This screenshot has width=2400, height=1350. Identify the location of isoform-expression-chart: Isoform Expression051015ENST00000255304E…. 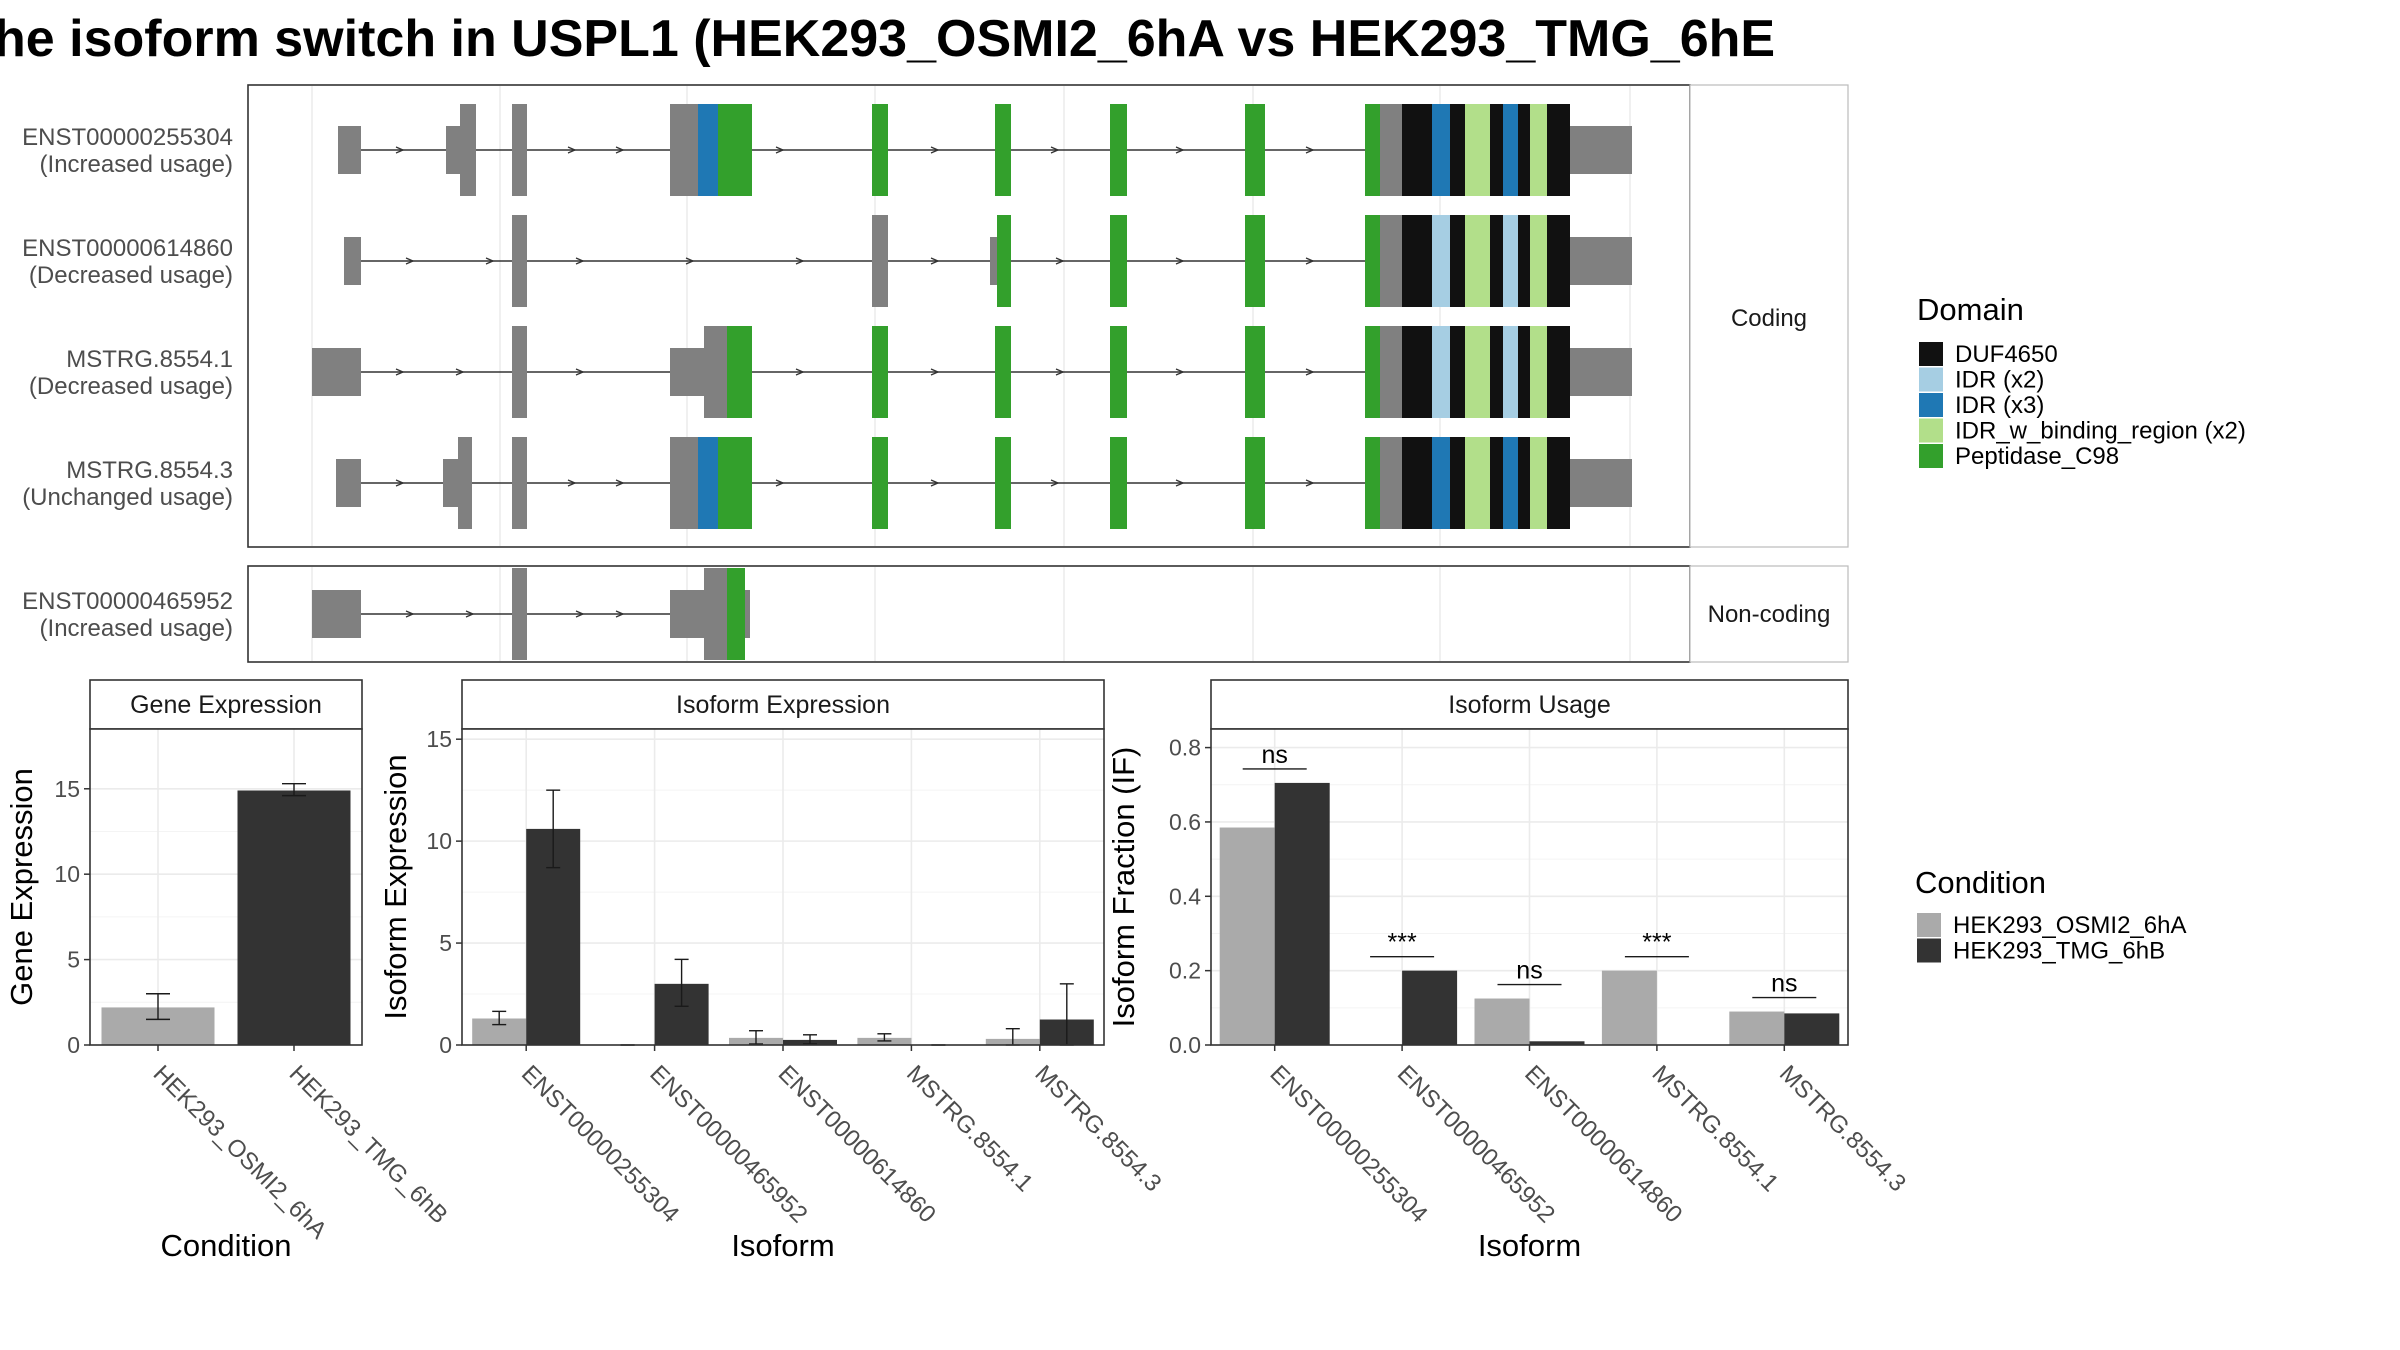
(772, 971).